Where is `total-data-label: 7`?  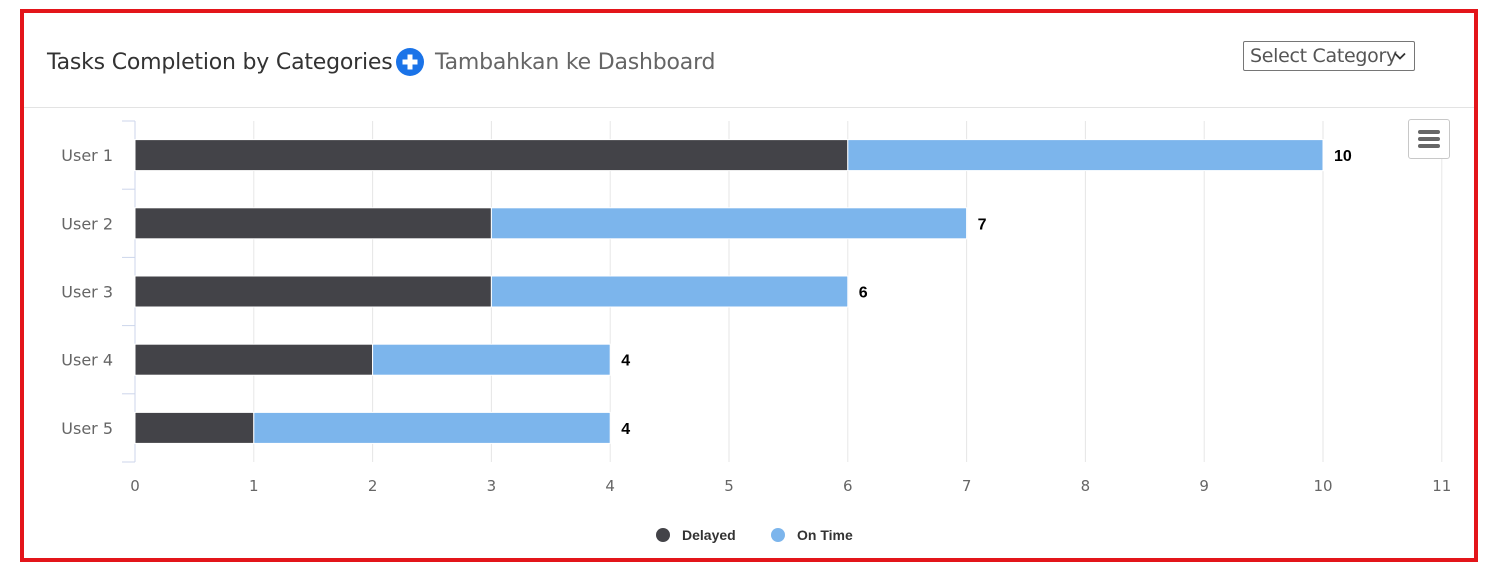
total-data-label: 7 is located at coordinates (982, 224).